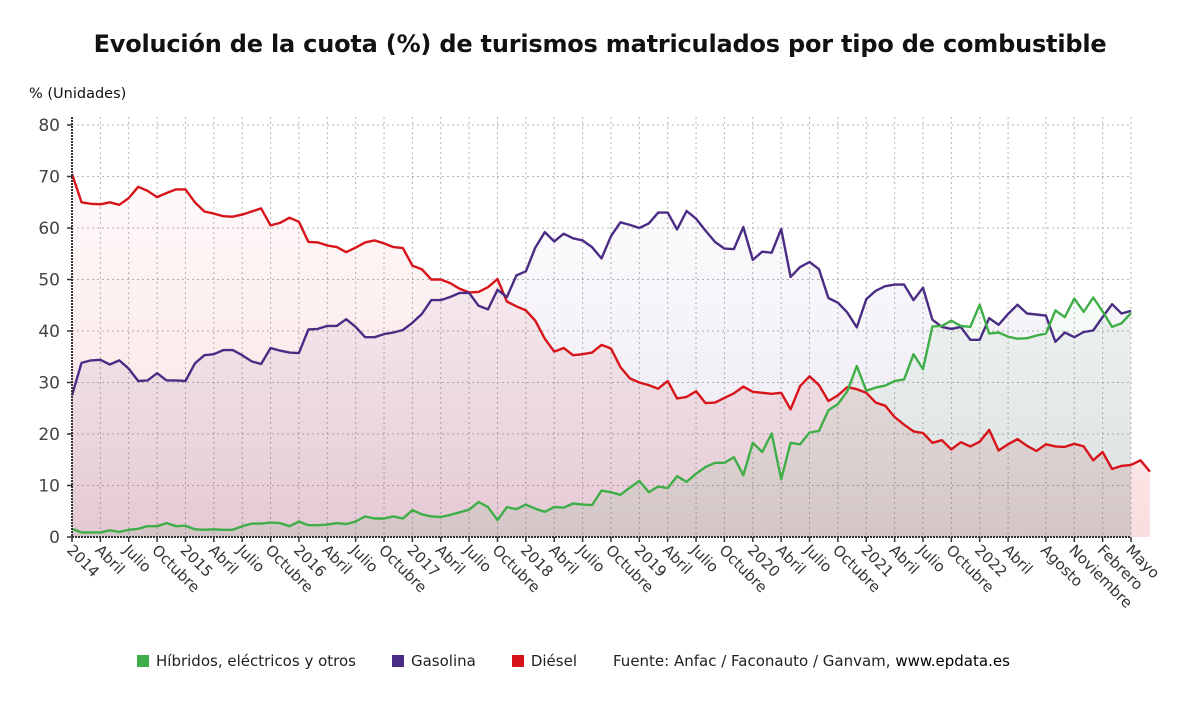 Image resolution: width=1200 pixels, height=705 pixels. I want to click on y-tick-label: 20, so click(49, 435).